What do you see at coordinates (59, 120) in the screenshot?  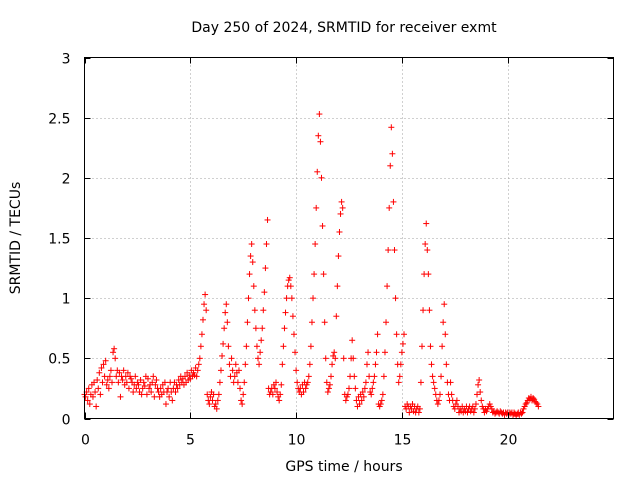 I see `y-tick-label: 2.5` at bounding box center [59, 120].